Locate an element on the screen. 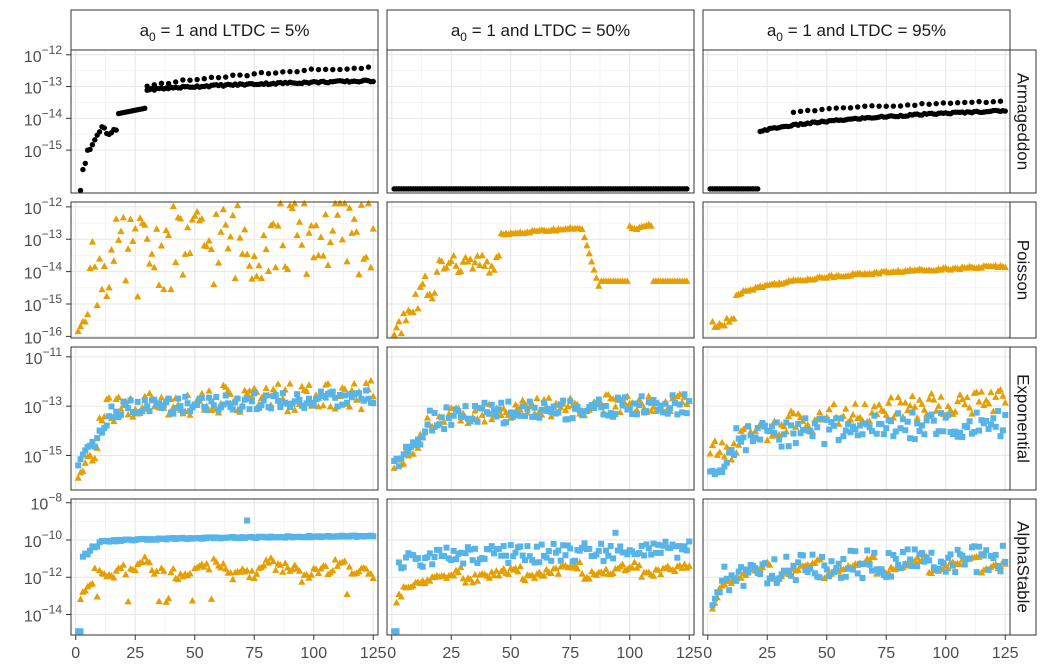  panel-armageddon-col1 is located at coordinates (224, 121).